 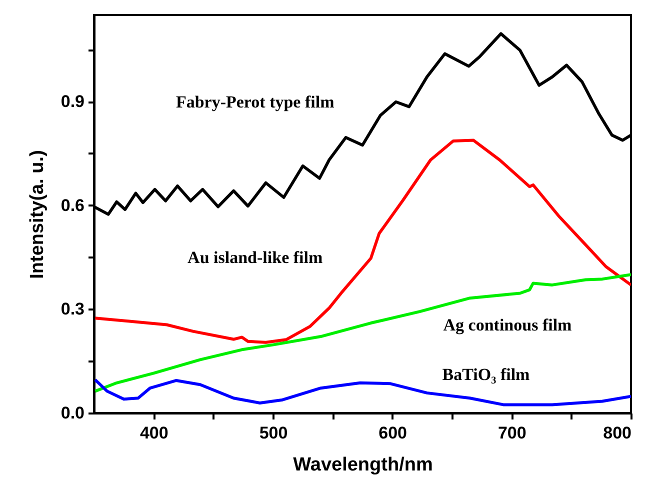 What do you see at coordinates (617, 433) in the screenshot?
I see `x-tick-label: 800` at bounding box center [617, 433].